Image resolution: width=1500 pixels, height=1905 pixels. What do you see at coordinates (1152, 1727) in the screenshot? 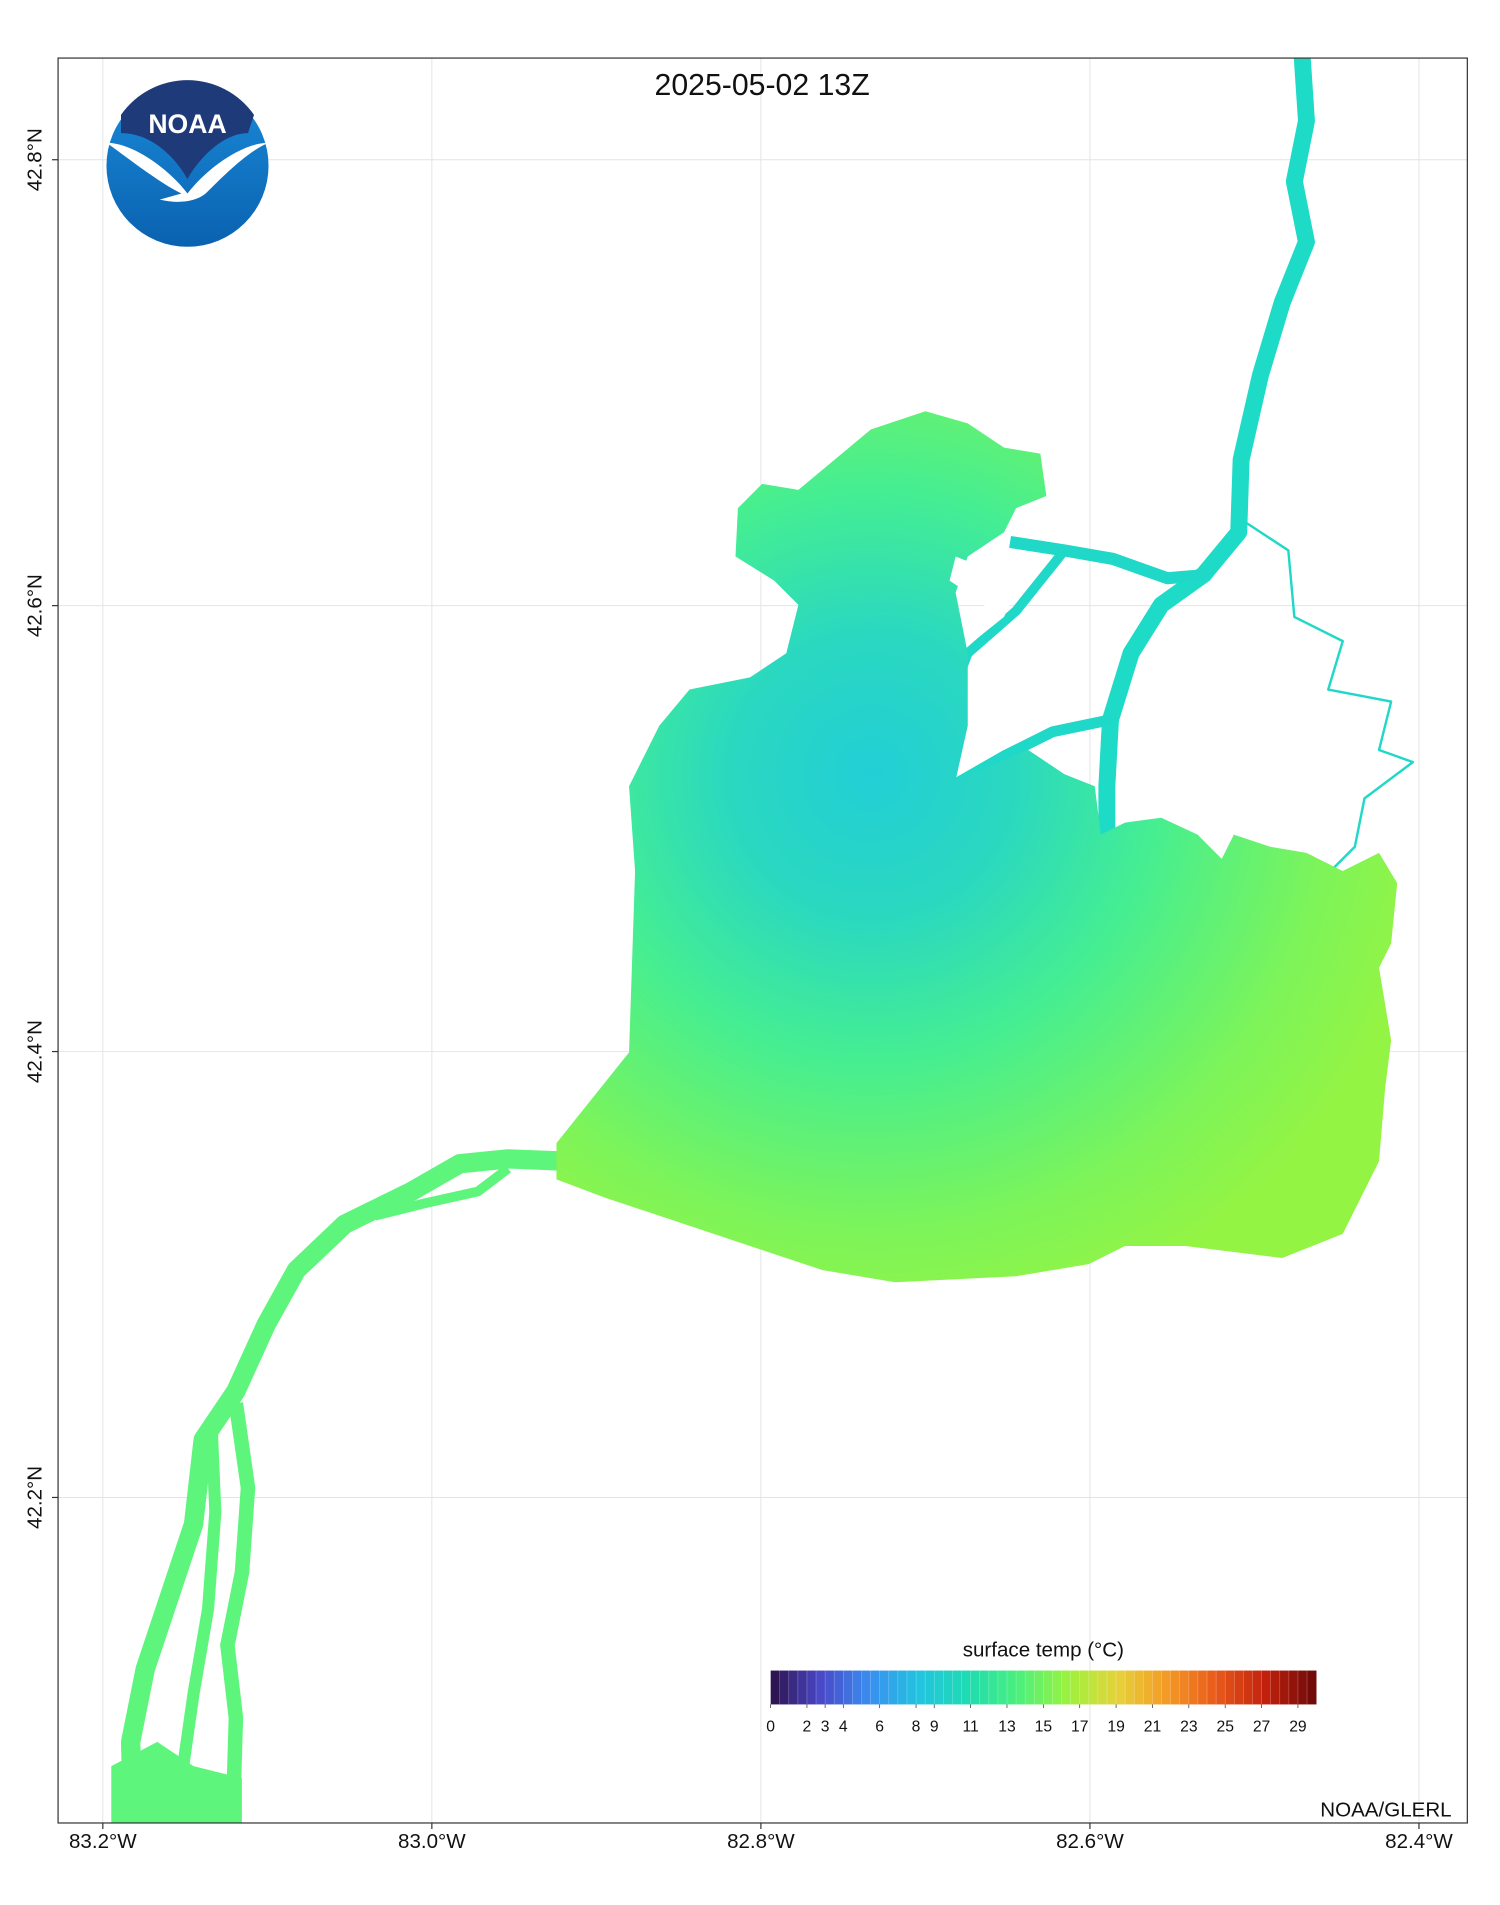
I see `colorbar-tick-label: 21` at bounding box center [1152, 1727].